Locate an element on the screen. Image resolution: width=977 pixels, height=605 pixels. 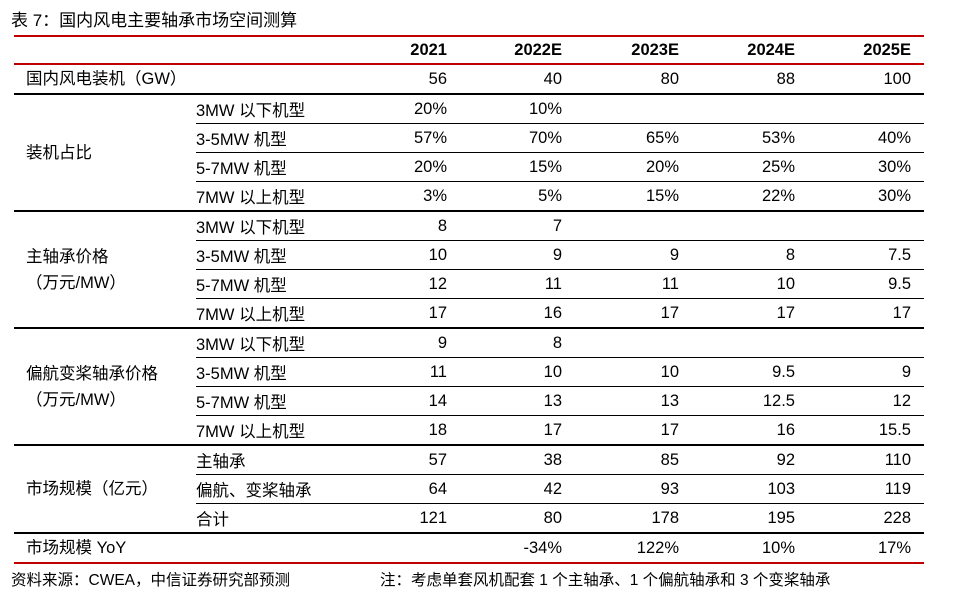
col-header: 2025E is located at coordinates (859, 50).